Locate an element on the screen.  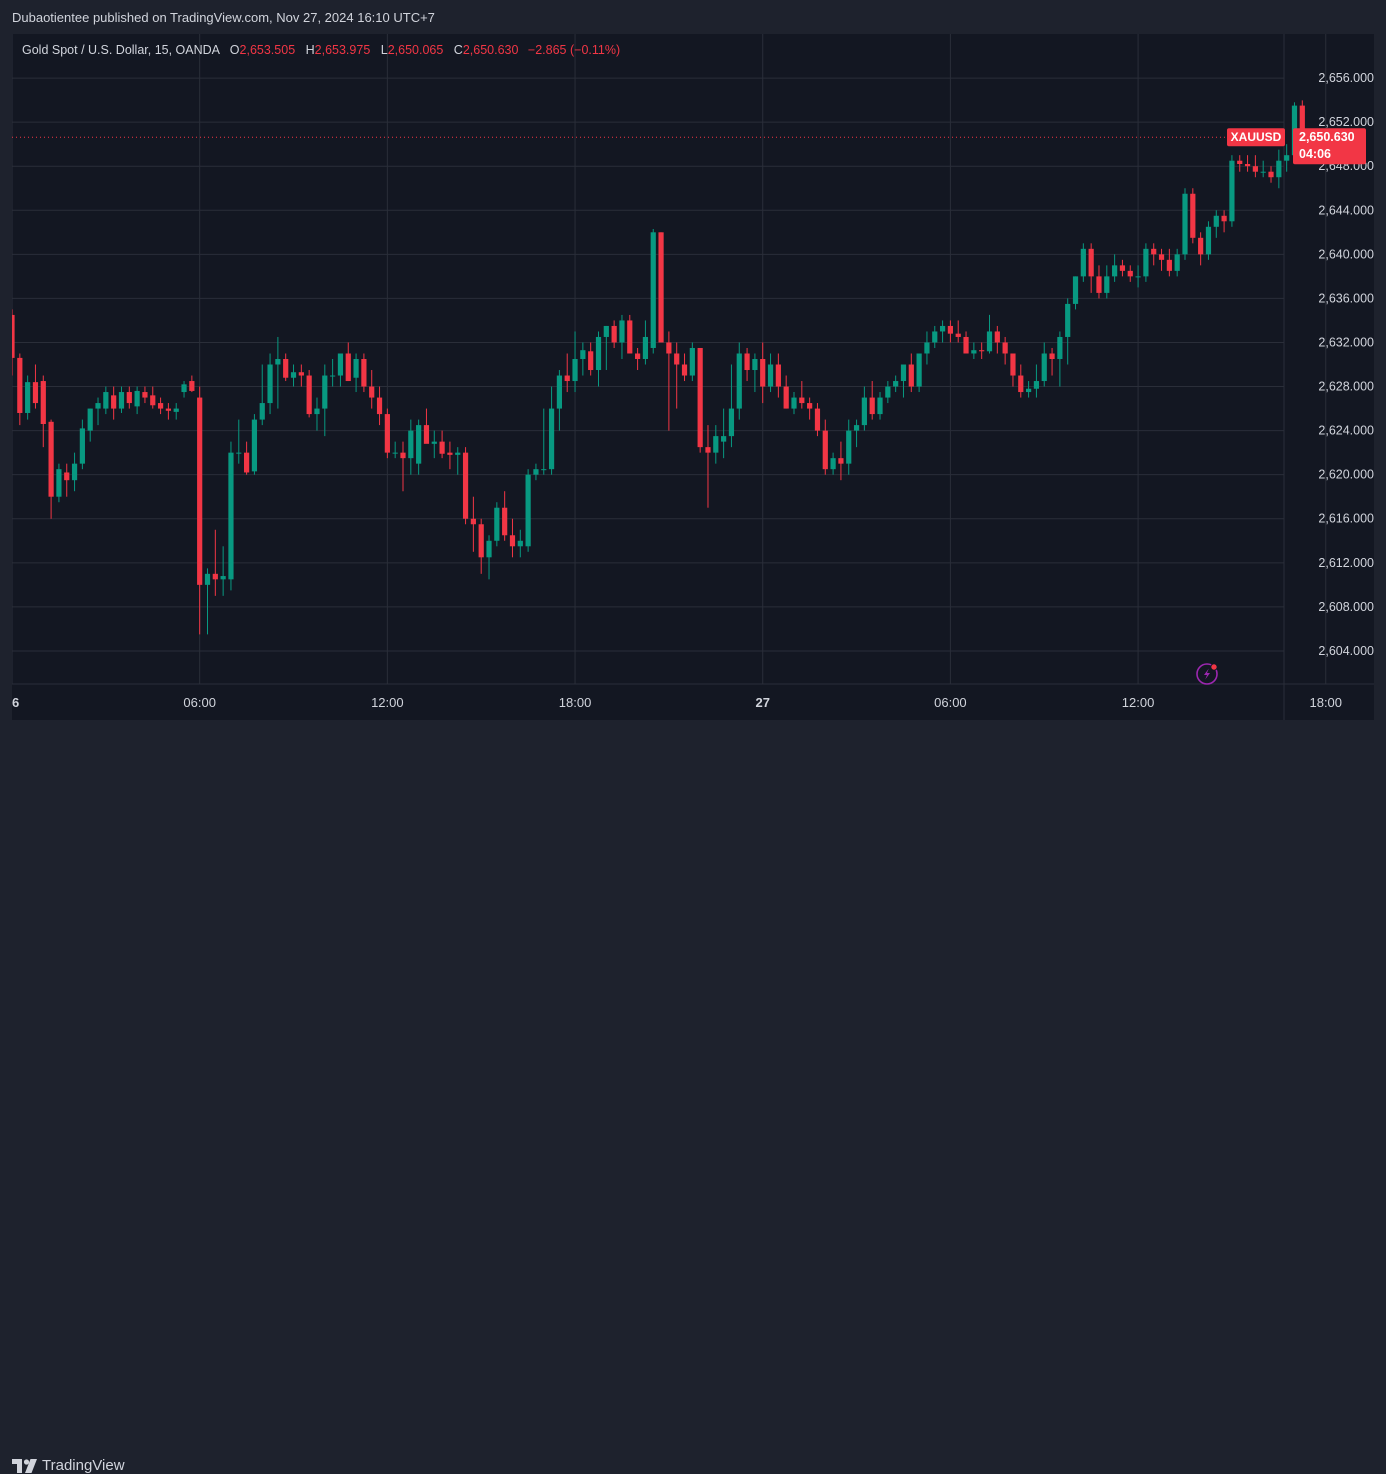
tradingview-logo: TradingView is located at coordinates (68, 1465).